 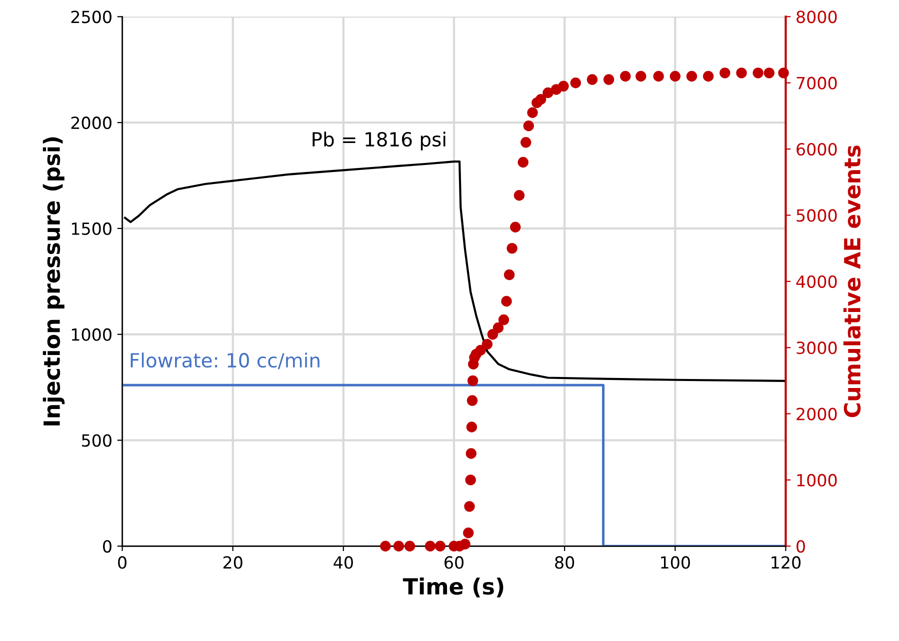 What do you see at coordinates (675, 562) in the screenshot?
I see `x-tick-label: 100` at bounding box center [675, 562].